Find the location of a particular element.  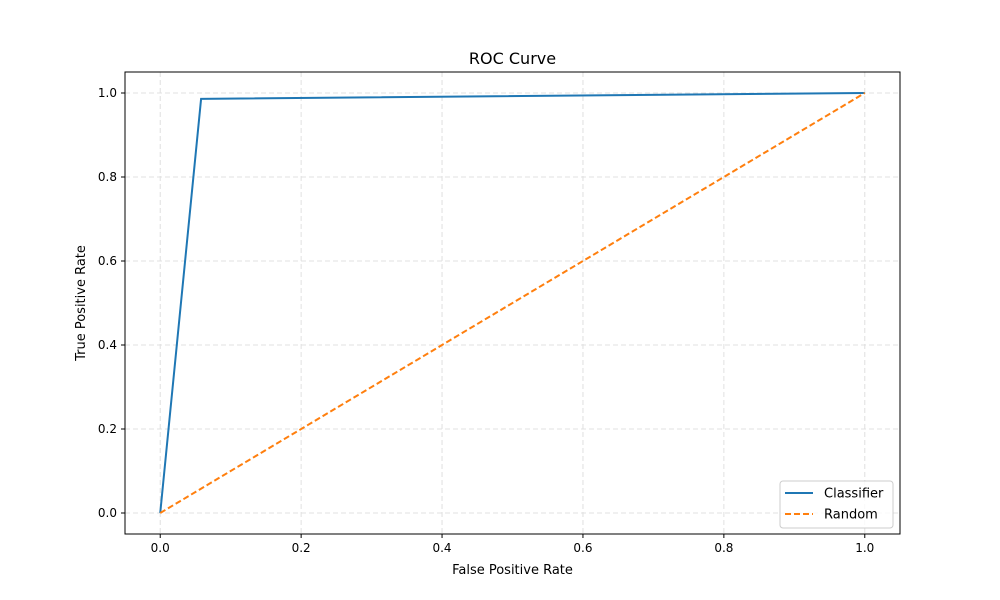

legend-label-random: Random is located at coordinates (851, 515).